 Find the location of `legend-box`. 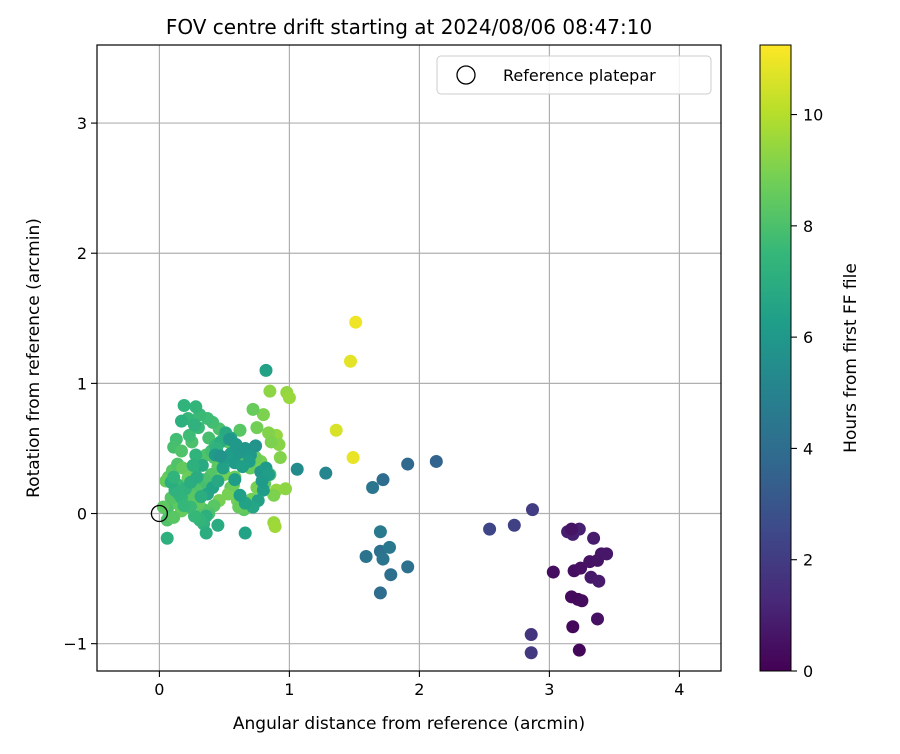

legend-box is located at coordinates (574, 75).